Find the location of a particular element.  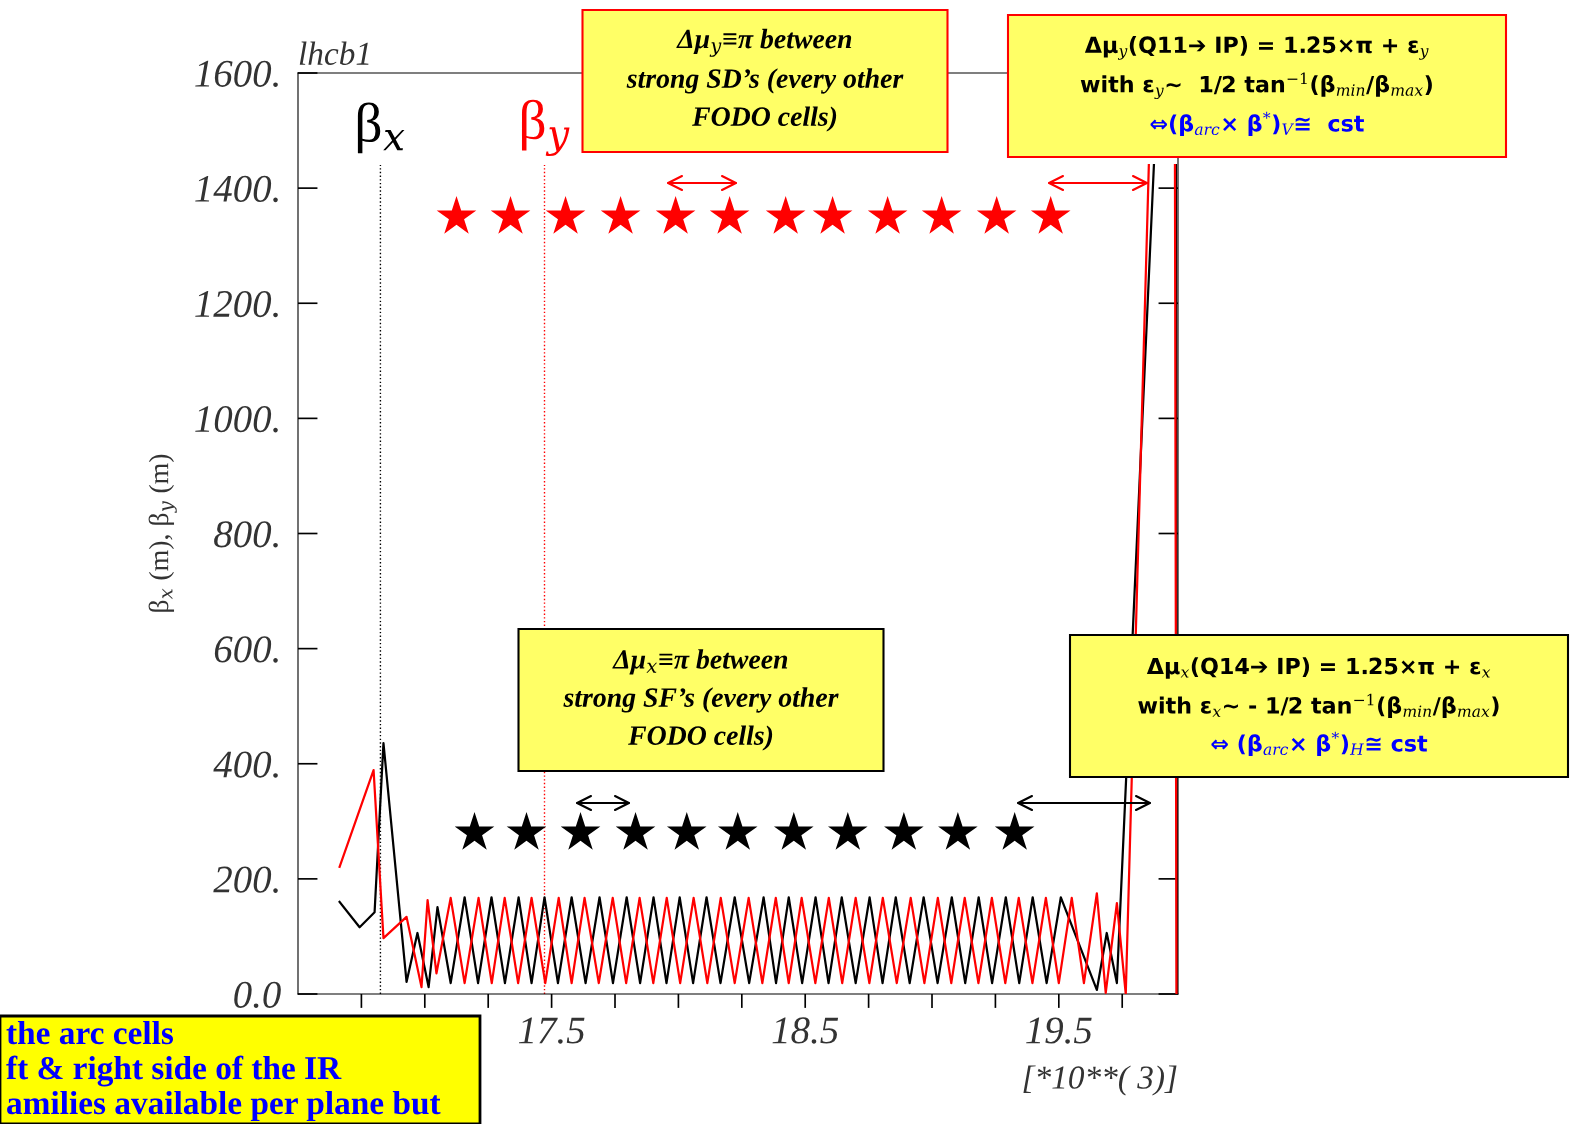

y-tick-label: 0.0 is located at coordinates (257, 995).